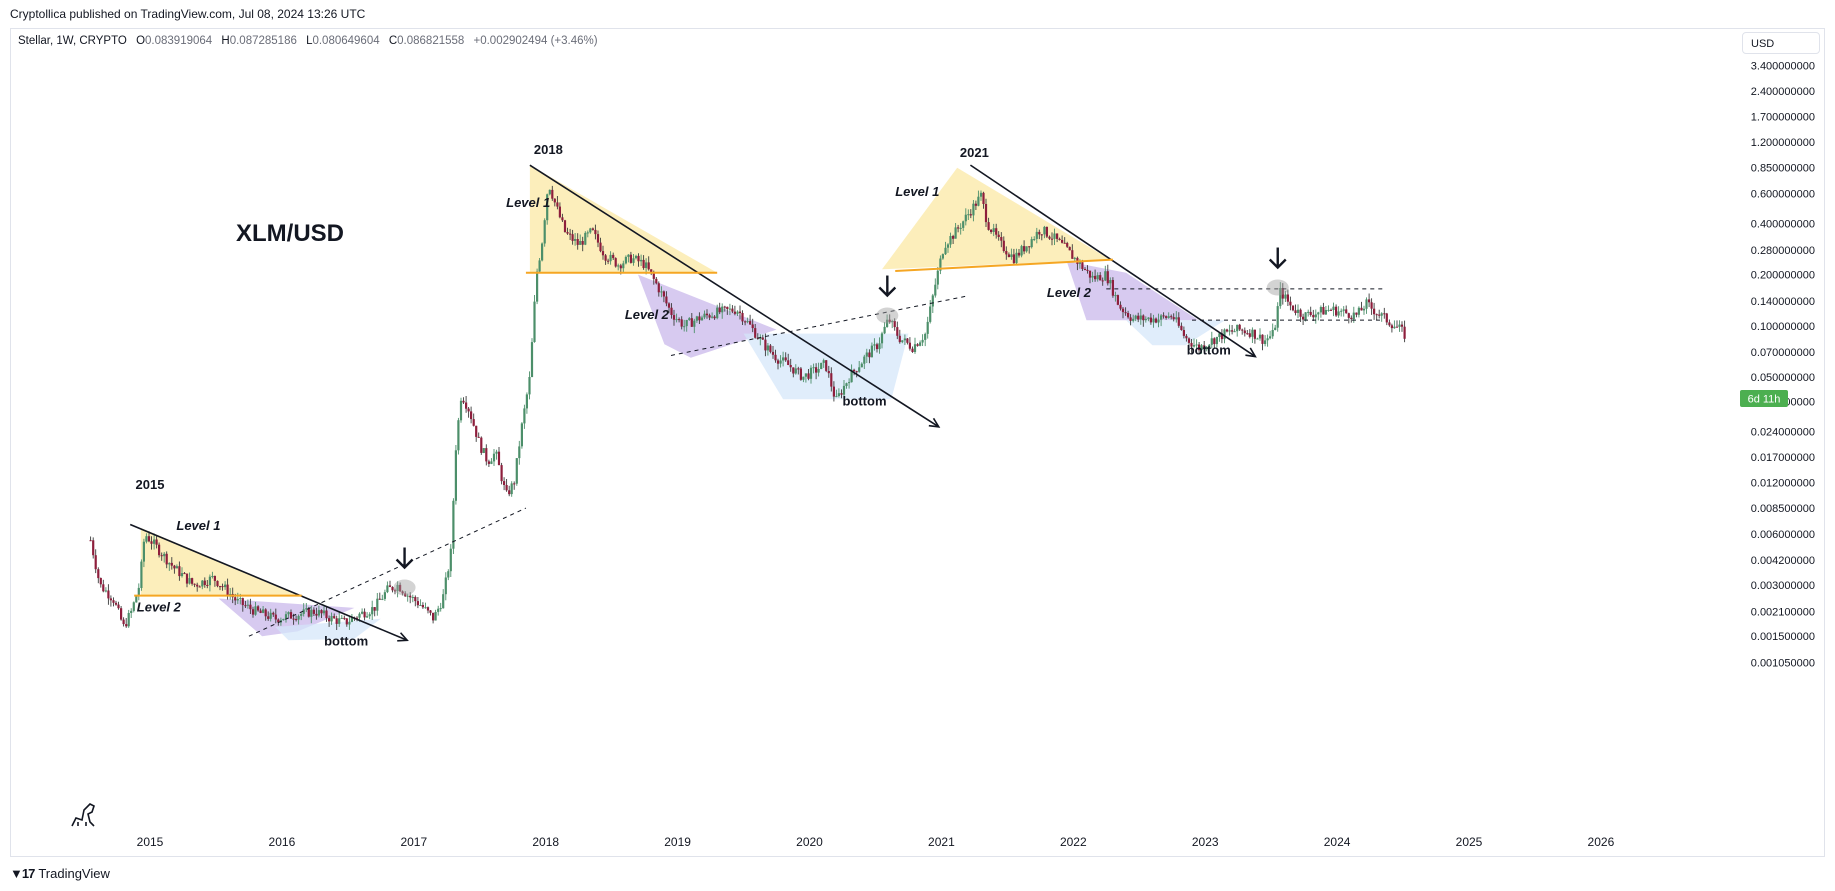 The height and width of the screenshot is (891, 1835). I want to click on pattern-zone, so click(328, 629).